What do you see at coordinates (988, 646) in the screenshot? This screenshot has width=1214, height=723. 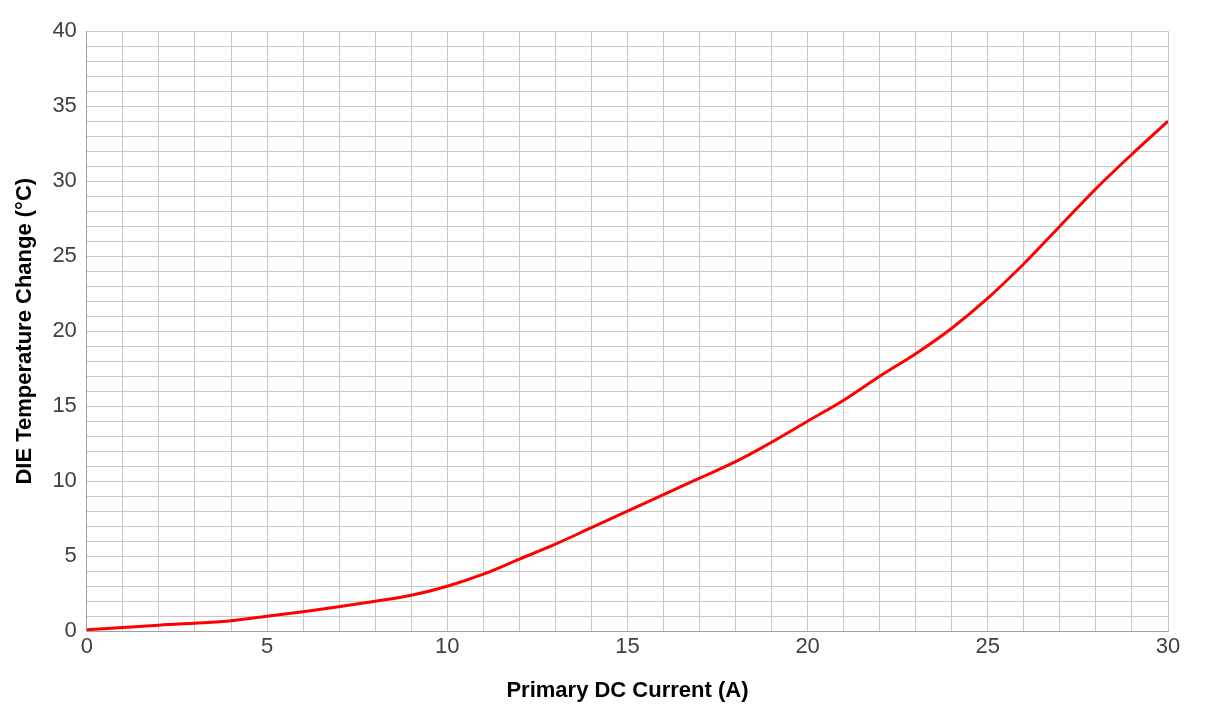 I see `x-tick-label: 25` at bounding box center [988, 646].